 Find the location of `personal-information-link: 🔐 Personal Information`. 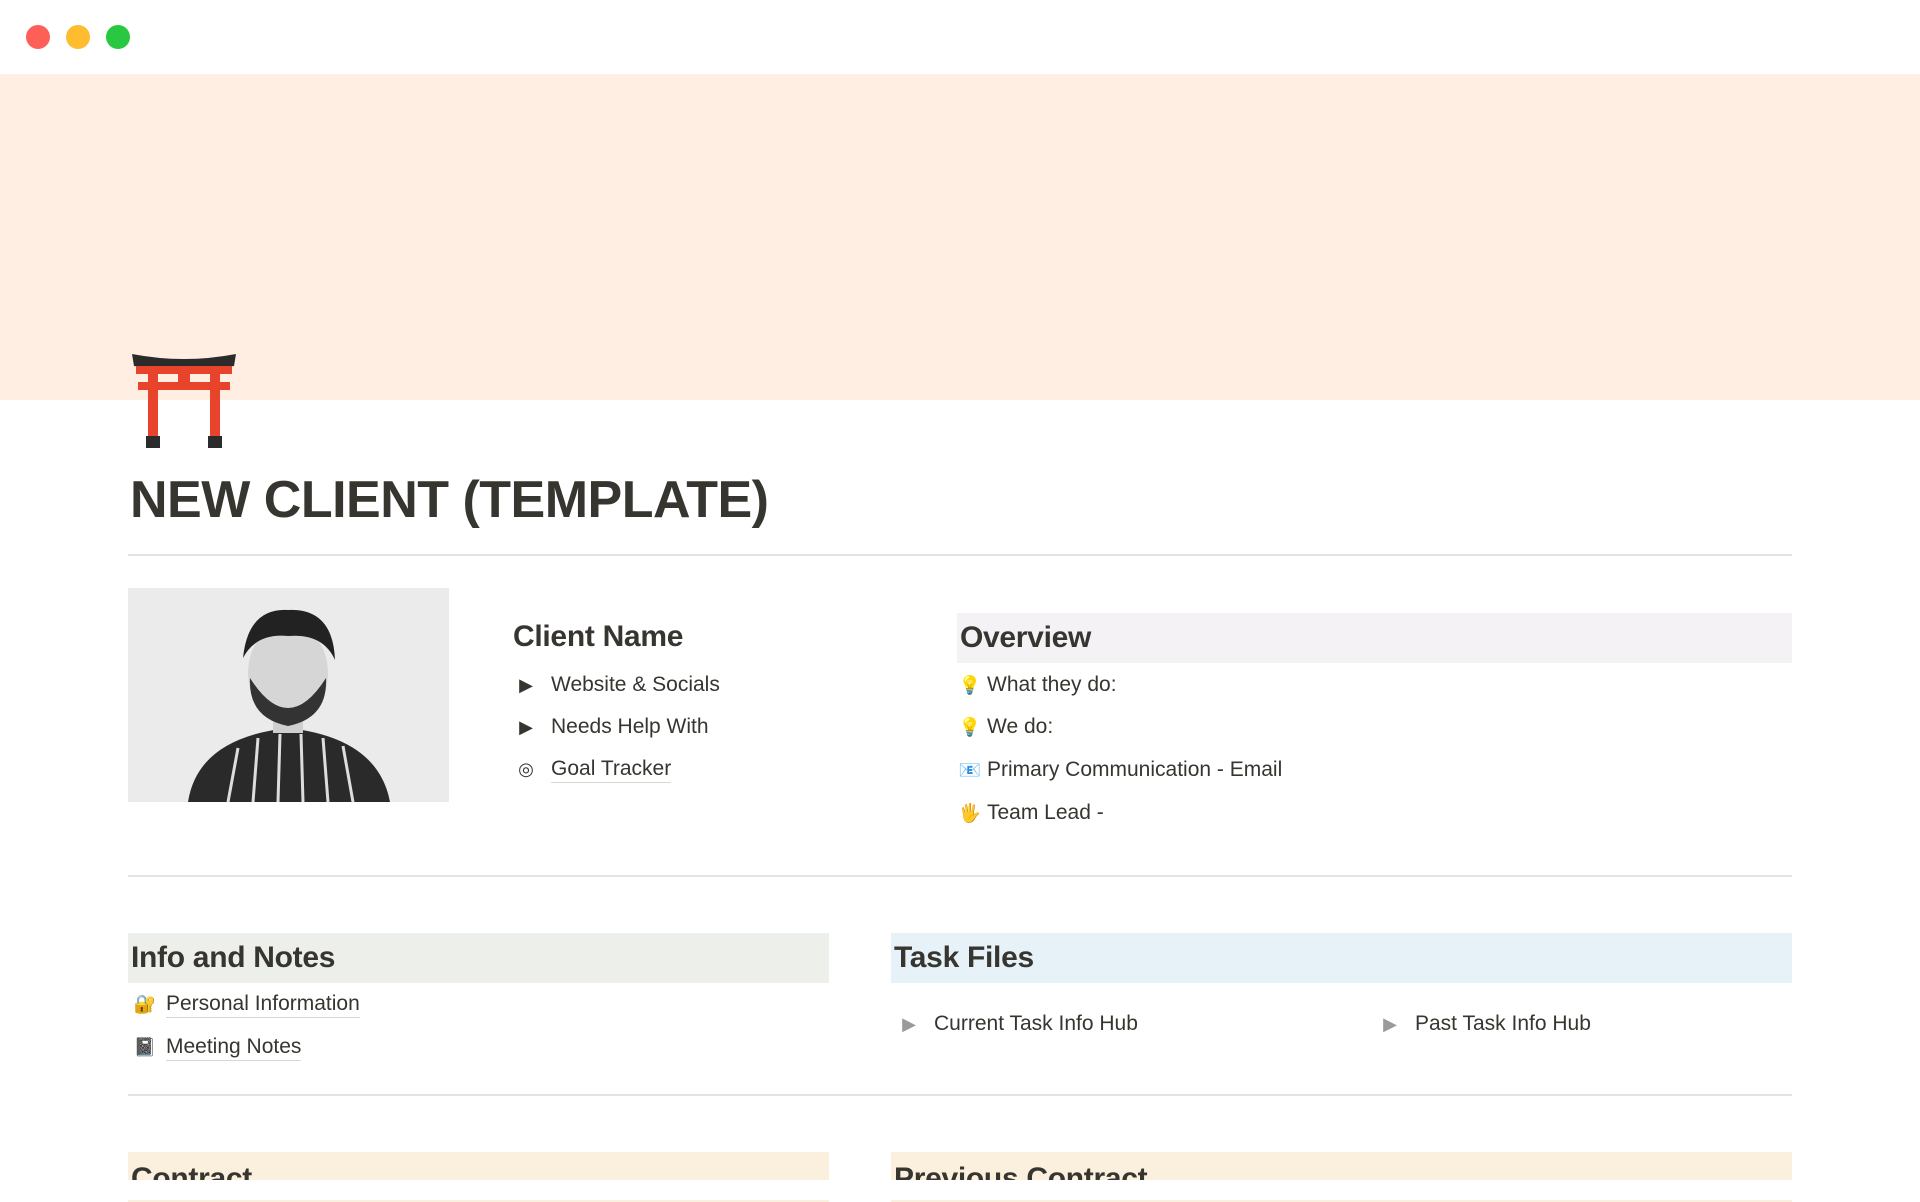

personal-information-link: 🔐 Personal Information is located at coordinates (246, 1004).